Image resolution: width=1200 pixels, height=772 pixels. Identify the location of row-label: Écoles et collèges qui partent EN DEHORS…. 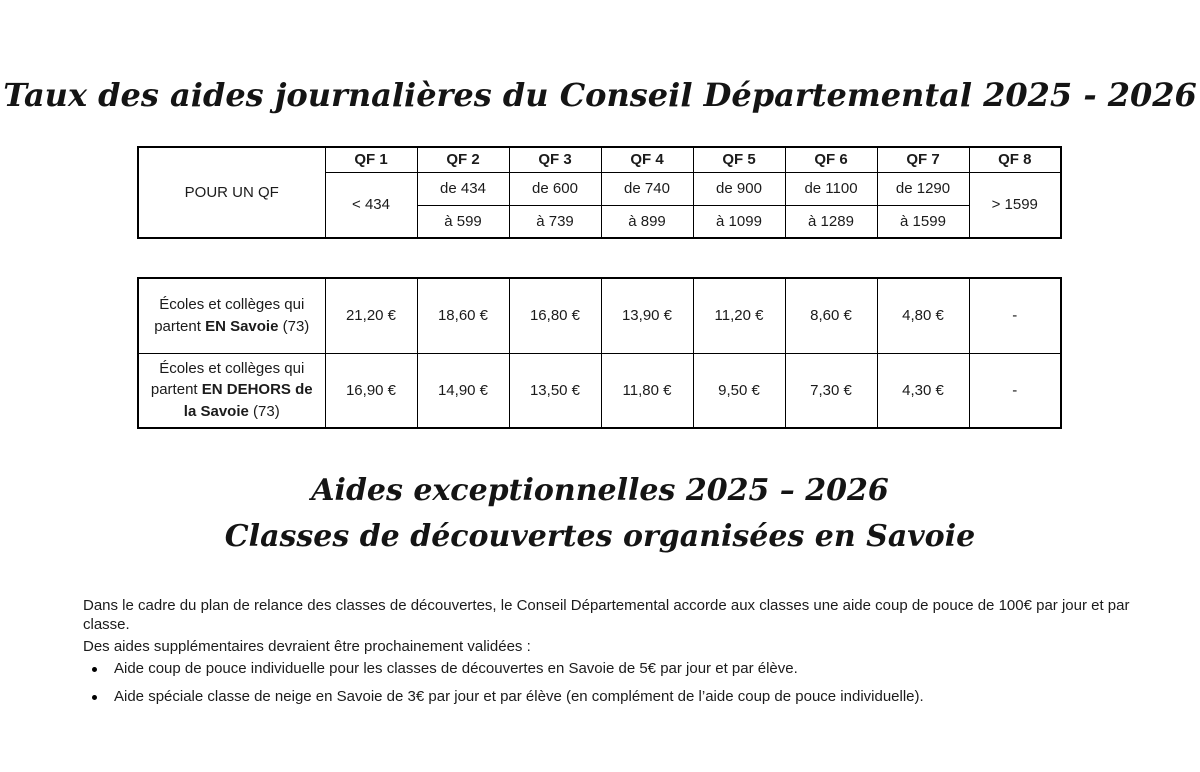
(231, 390).